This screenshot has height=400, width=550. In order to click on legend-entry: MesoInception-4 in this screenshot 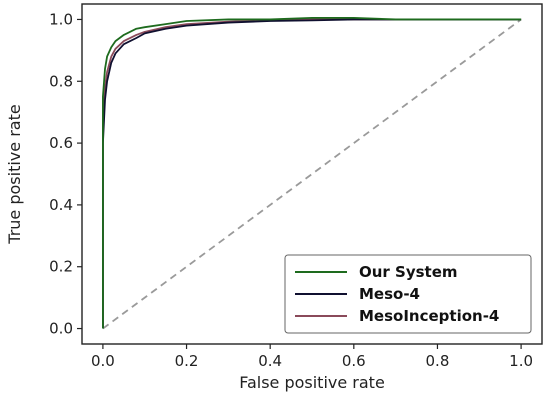, I will do `click(429, 316)`.